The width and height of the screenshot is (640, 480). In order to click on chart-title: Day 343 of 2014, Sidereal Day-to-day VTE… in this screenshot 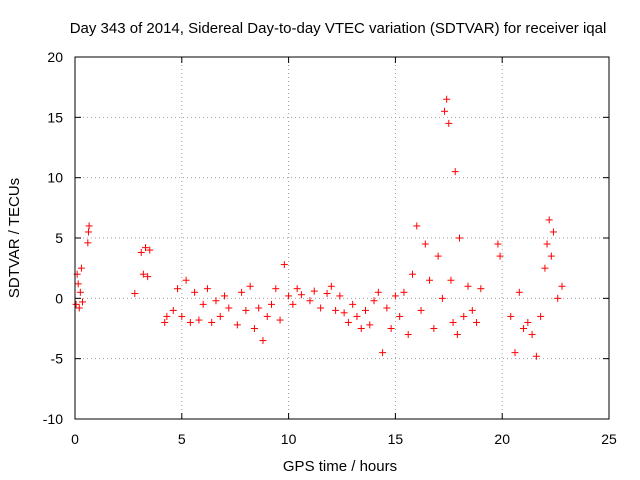, I will do `click(338, 28)`.